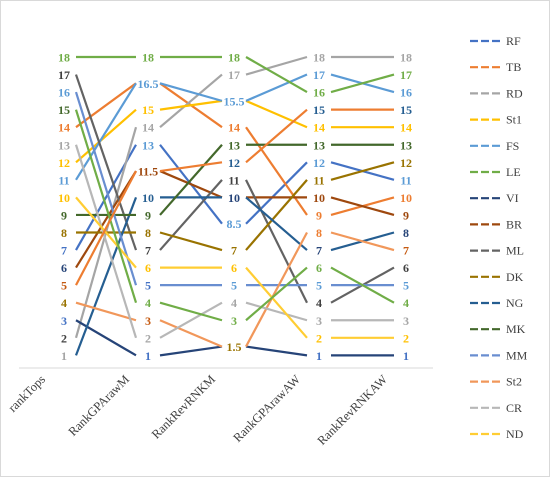 The image size is (550, 478). I want to click on rank-label: 1.5, so click(234, 347).